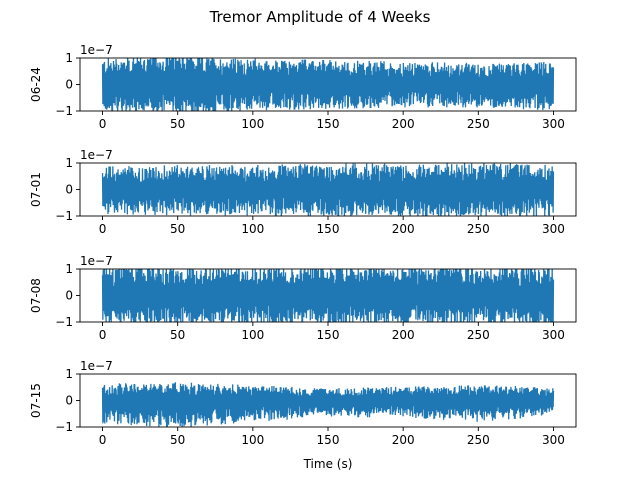 The width and height of the screenshot is (640, 480). What do you see at coordinates (36, 84) in the screenshot?
I see `y-axis-label: 06-24` at bounding box center [36, 84].